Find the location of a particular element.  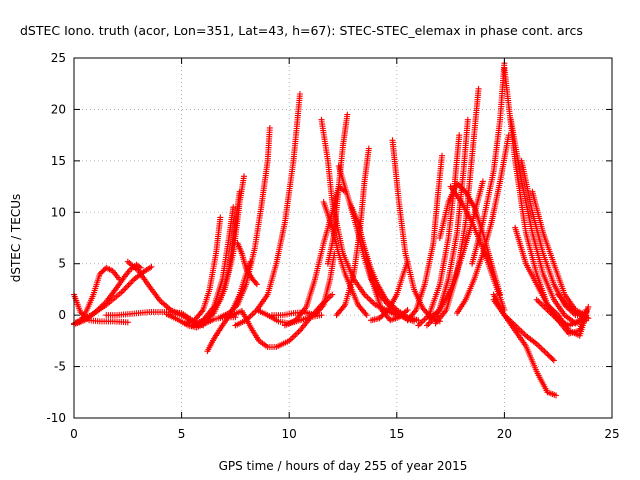

y-tick-label: 10 is located at coordinates (58, 212).